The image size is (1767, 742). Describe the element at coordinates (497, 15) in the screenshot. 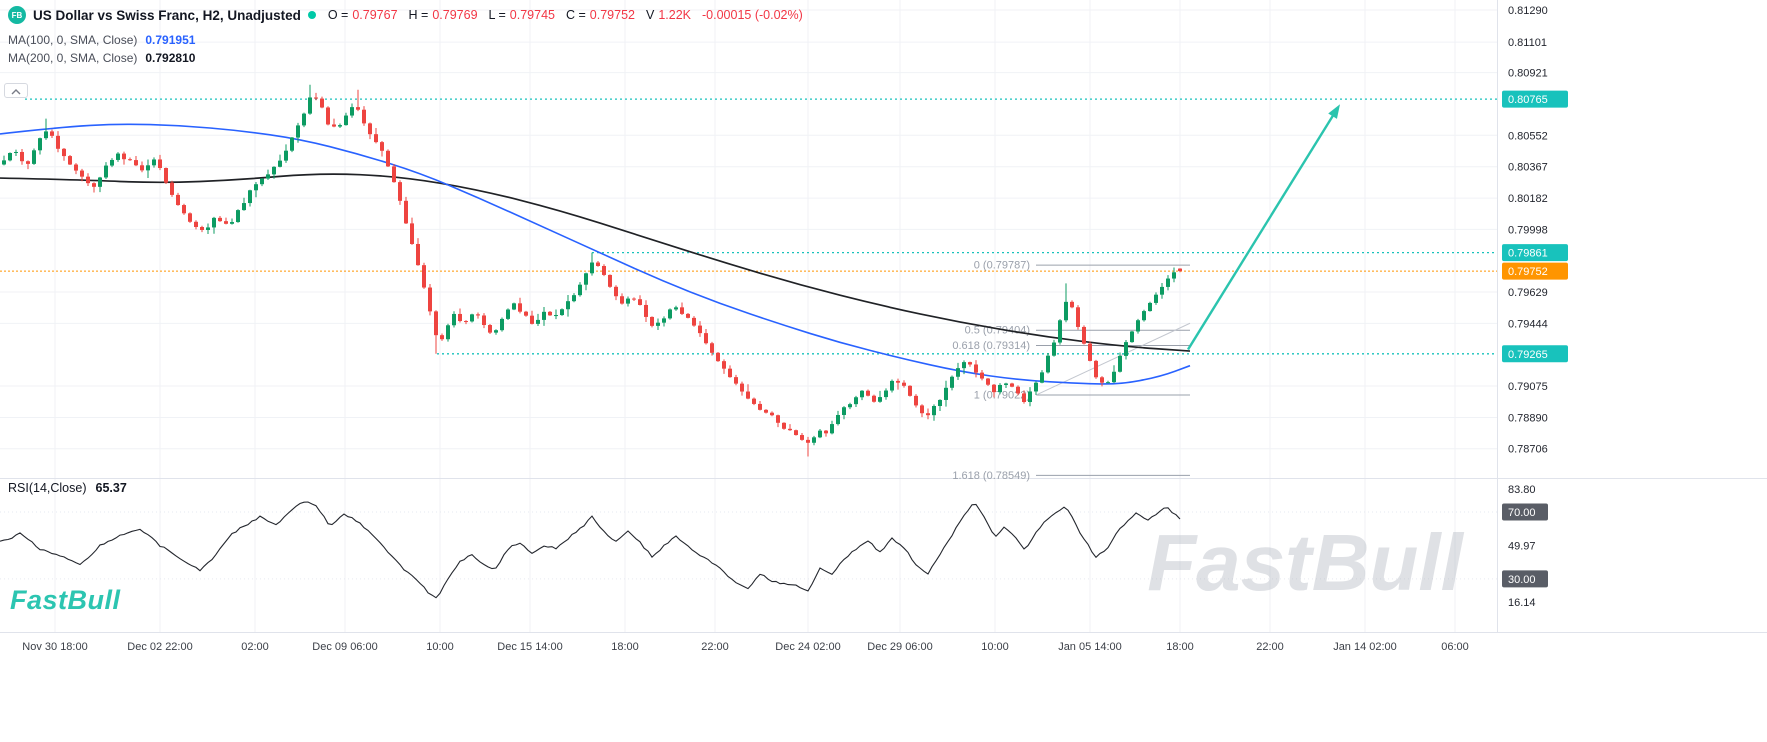

I see `low-label: L =` at that location.